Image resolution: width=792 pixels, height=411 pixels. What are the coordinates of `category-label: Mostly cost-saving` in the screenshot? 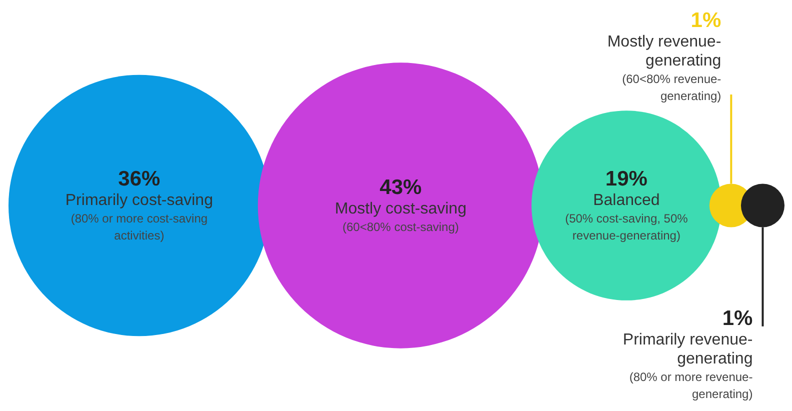 It's located at (400, 209).